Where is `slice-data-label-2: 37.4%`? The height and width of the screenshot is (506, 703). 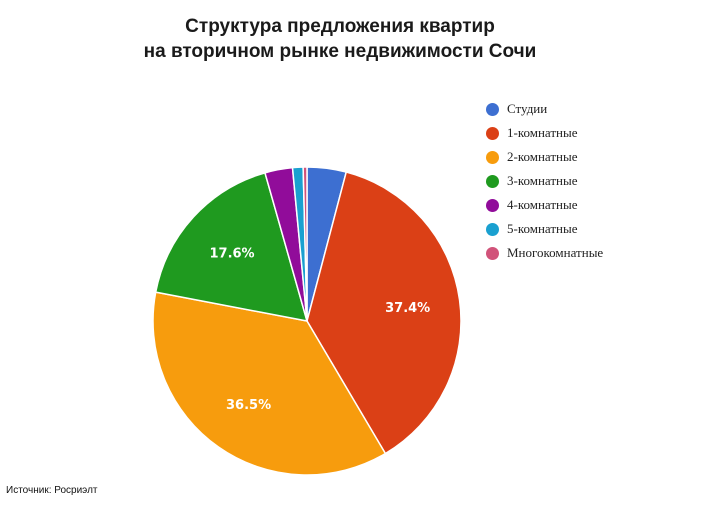
slice-data-label-2: 37.4% is located at coordinates (407, 308).